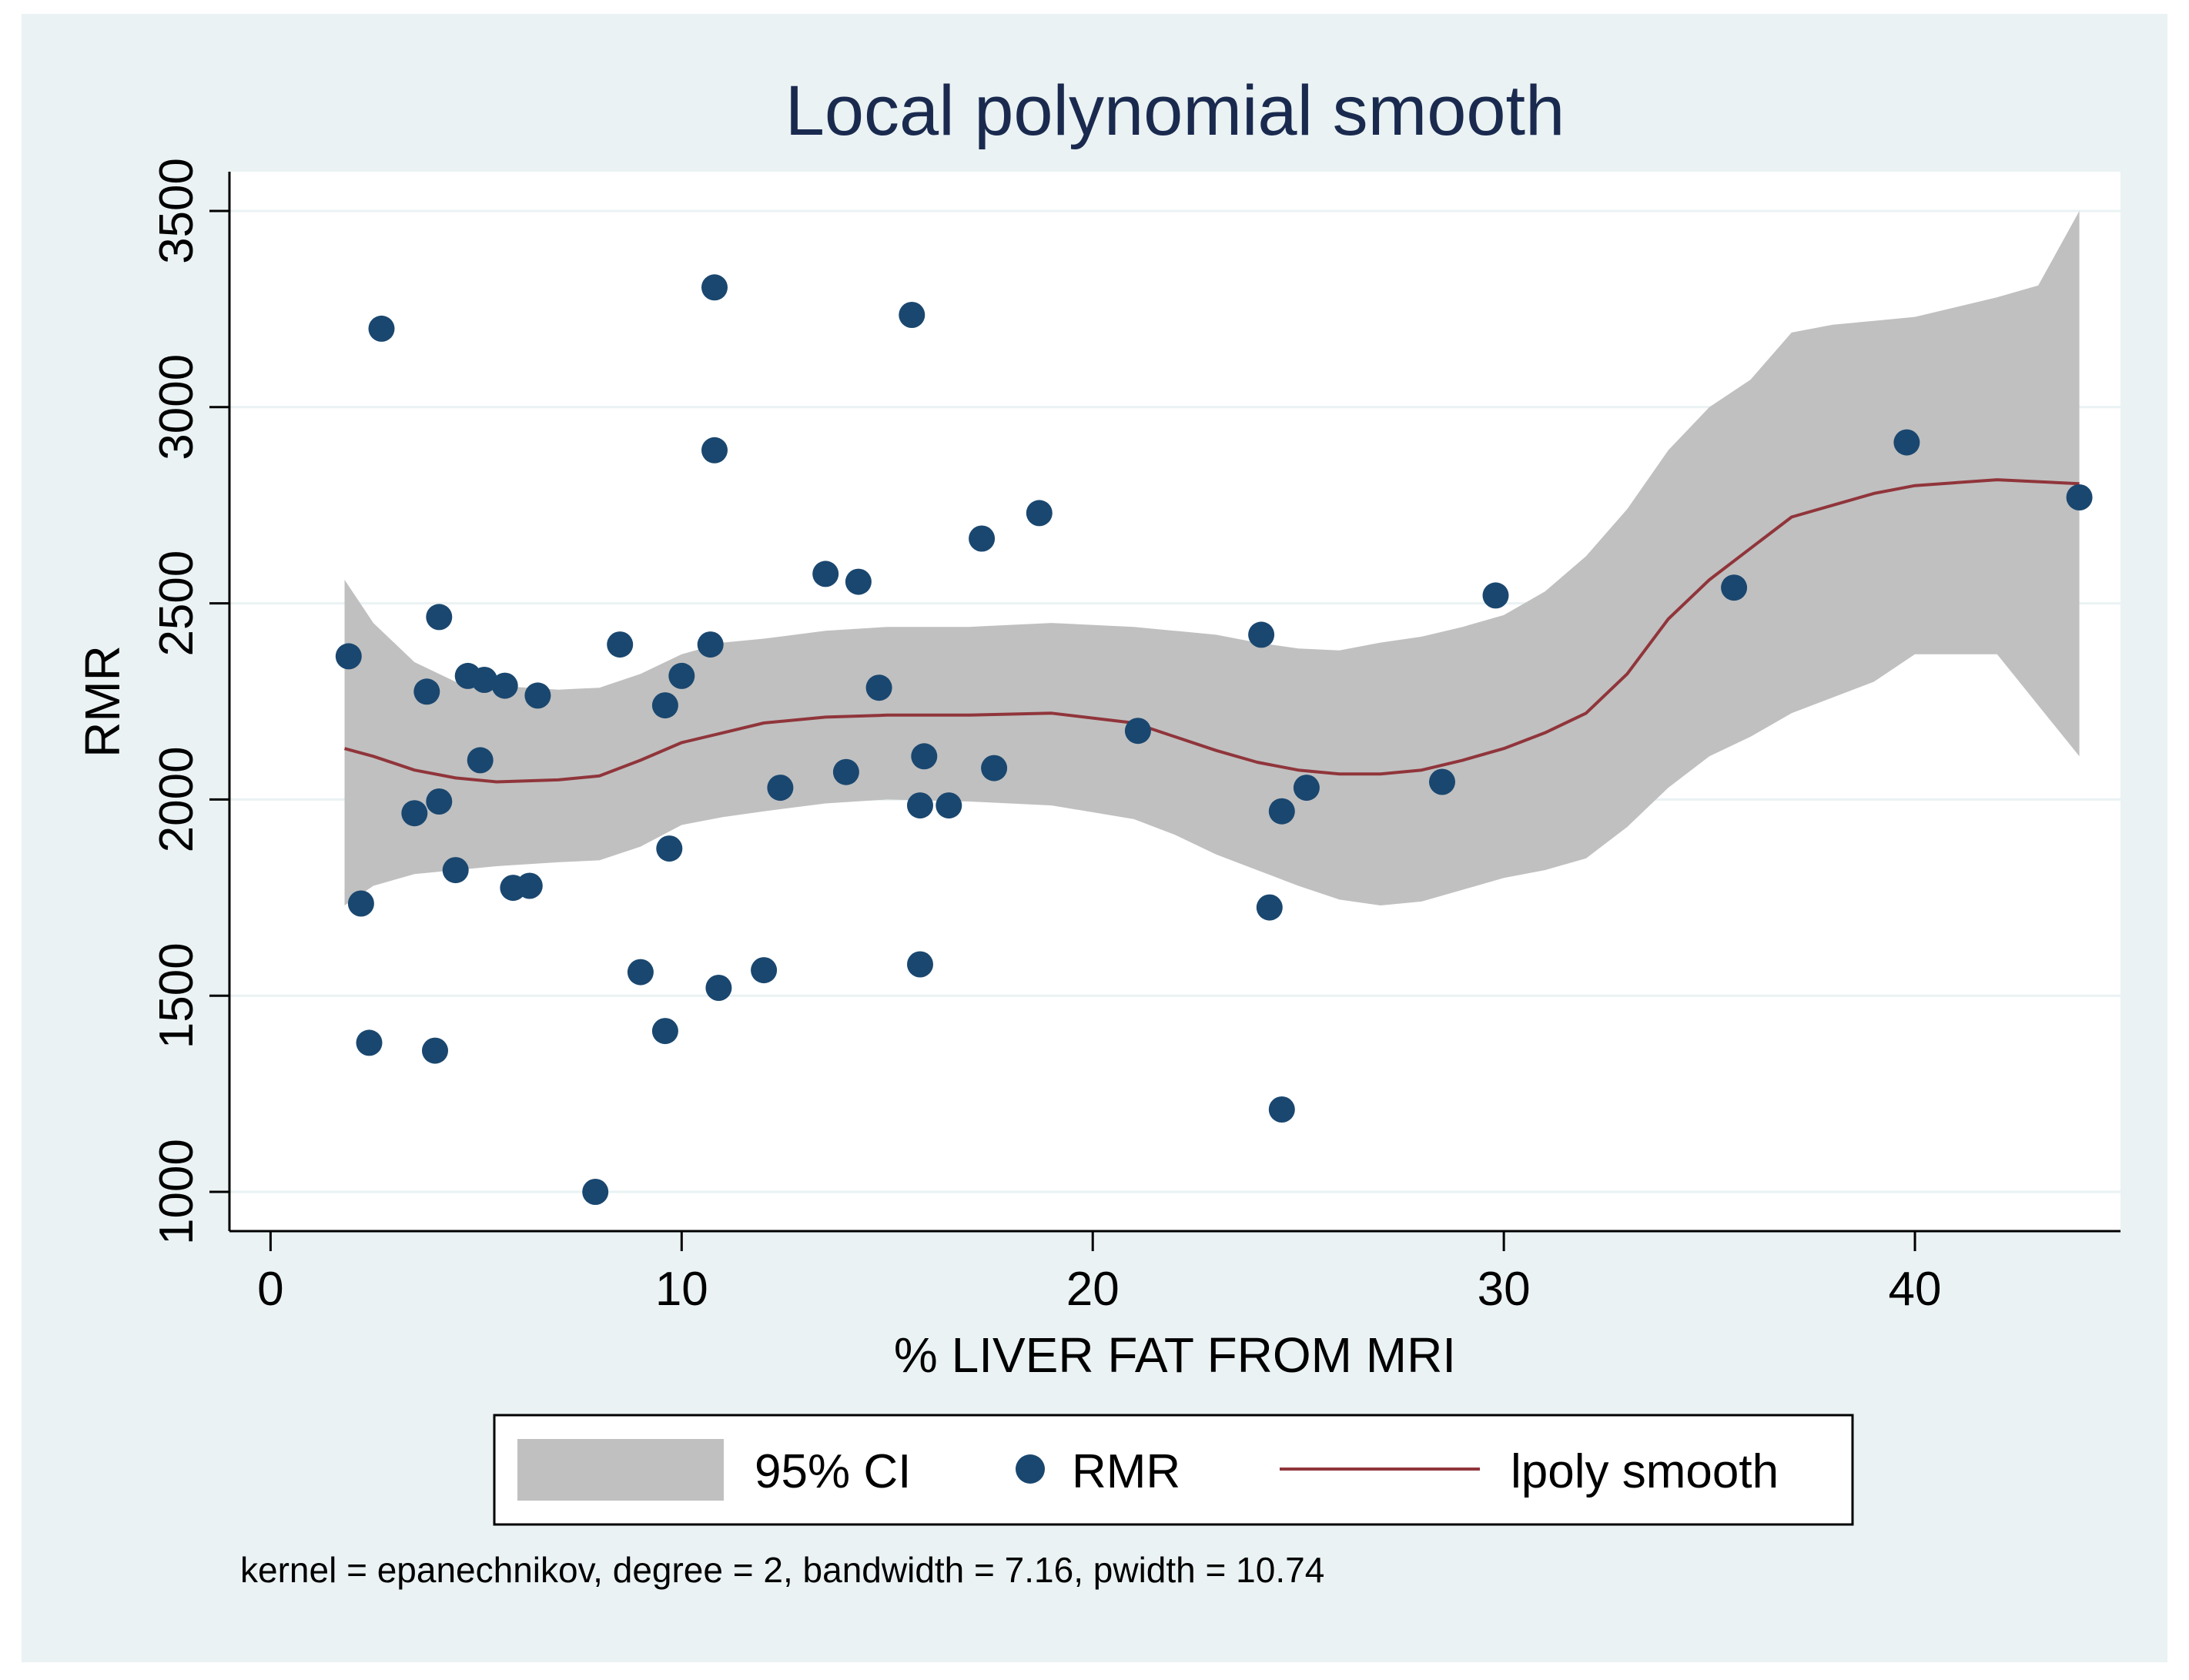  What do you see at coordinates (833, 1471) in the screenshot?
I see `legend-ci-label: 95% CI` at bounding box center [833, 1471].